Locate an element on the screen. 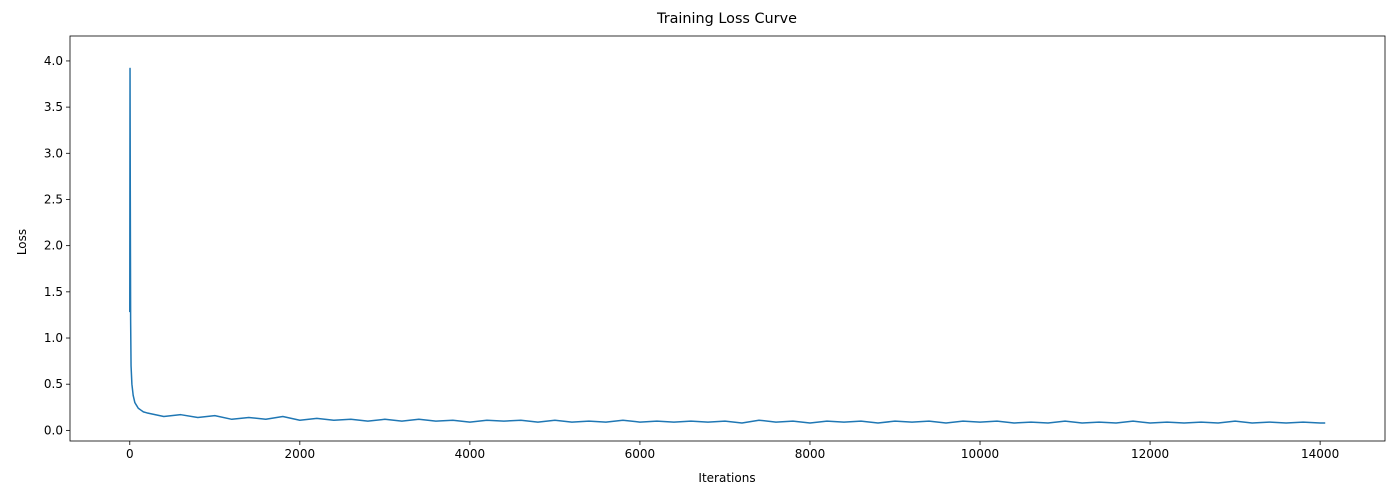 The width and height of the screenshot is (1400, 500). x-tick-label: 4000 is located at coordinates (470, 454).